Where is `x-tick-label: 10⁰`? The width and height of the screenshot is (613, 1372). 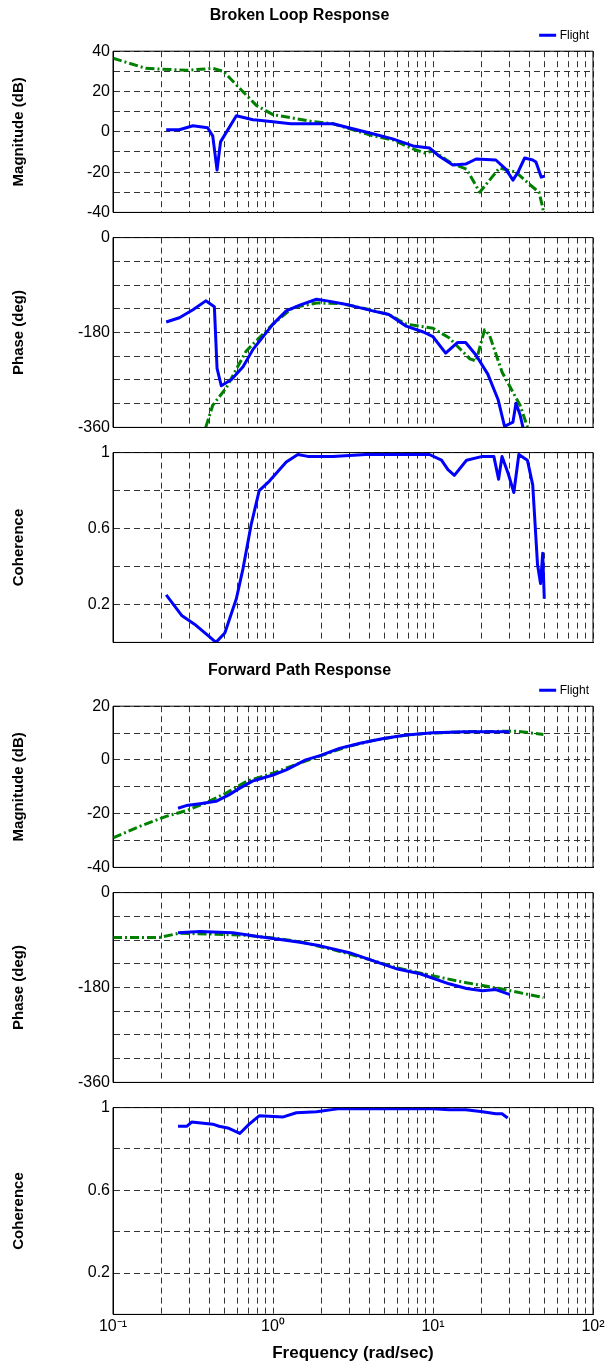
x-tick-label: 10⁰ is located at coordinates (273, 1326).